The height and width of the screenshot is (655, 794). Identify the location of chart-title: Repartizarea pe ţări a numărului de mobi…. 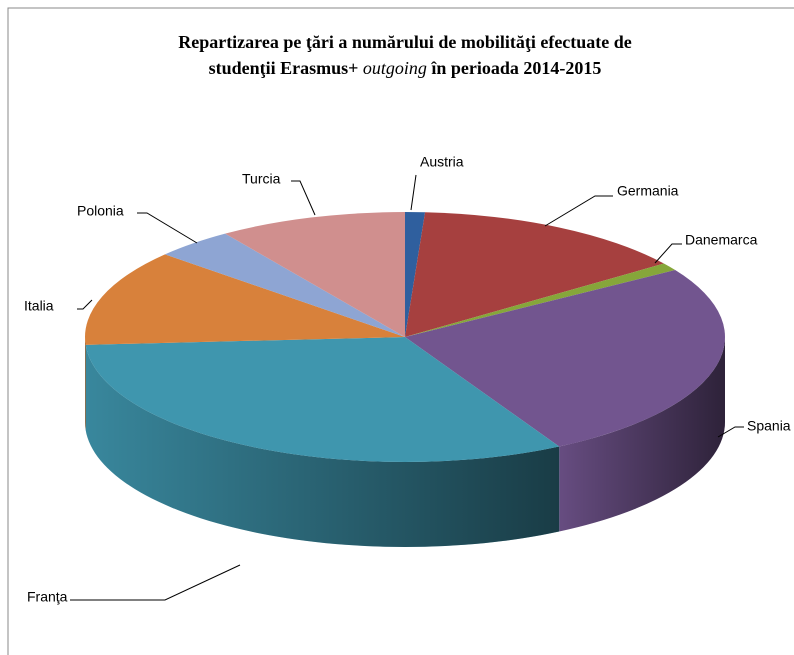
(405, 42).